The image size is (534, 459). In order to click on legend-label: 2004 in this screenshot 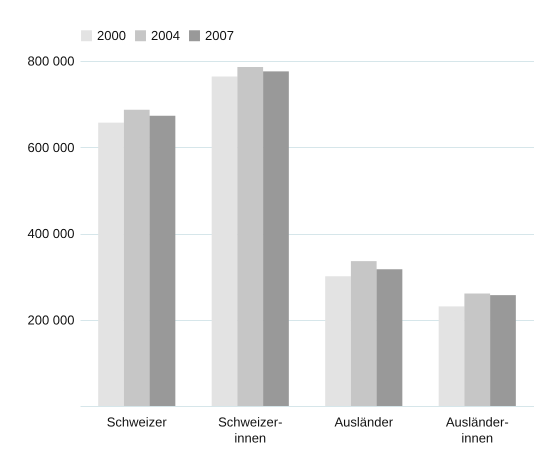, I will do `click(165, 35)`.